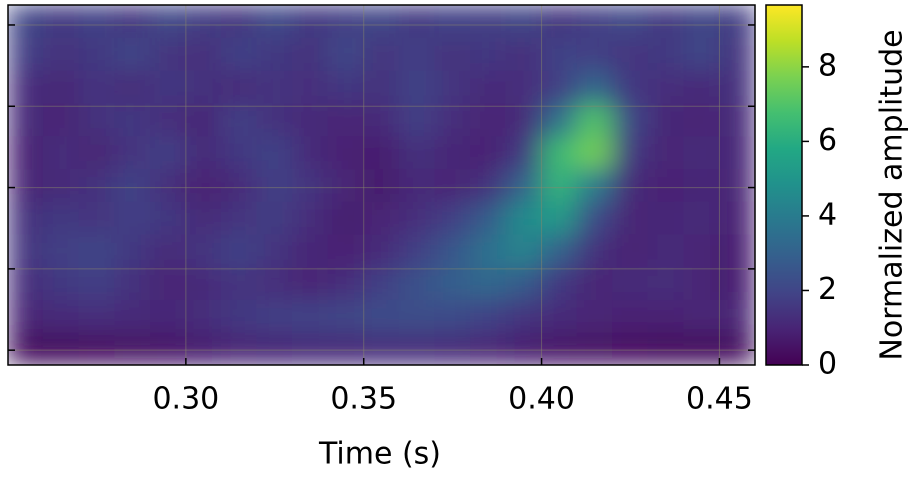  I want to click on colorbar-label: Normalized amplitude, so click(892, 194).